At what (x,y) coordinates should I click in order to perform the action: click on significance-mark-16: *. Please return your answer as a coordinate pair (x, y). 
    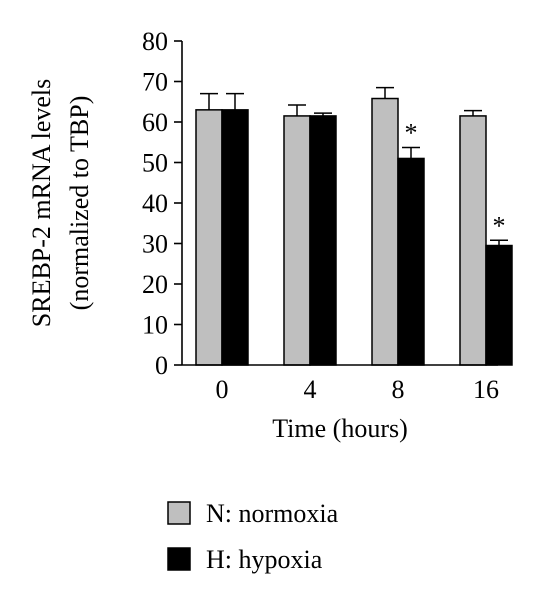
    Looking at the image, I should click on (499, 225).